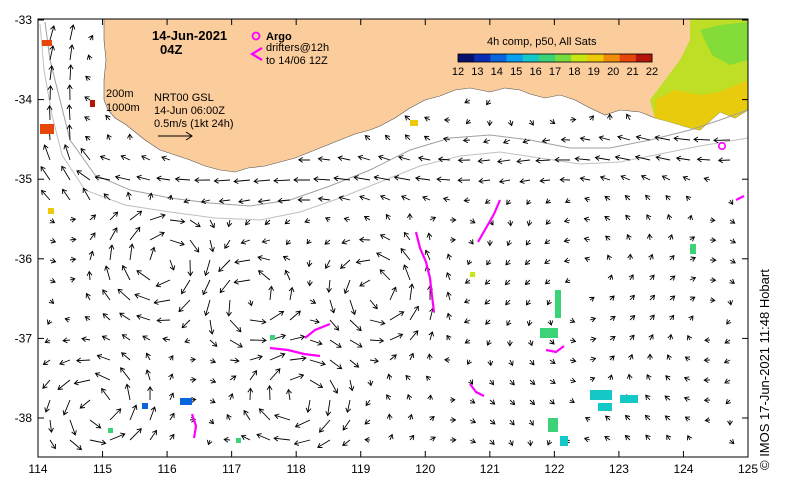  I want to click on y-tick-label: -38, so click(24, 418).